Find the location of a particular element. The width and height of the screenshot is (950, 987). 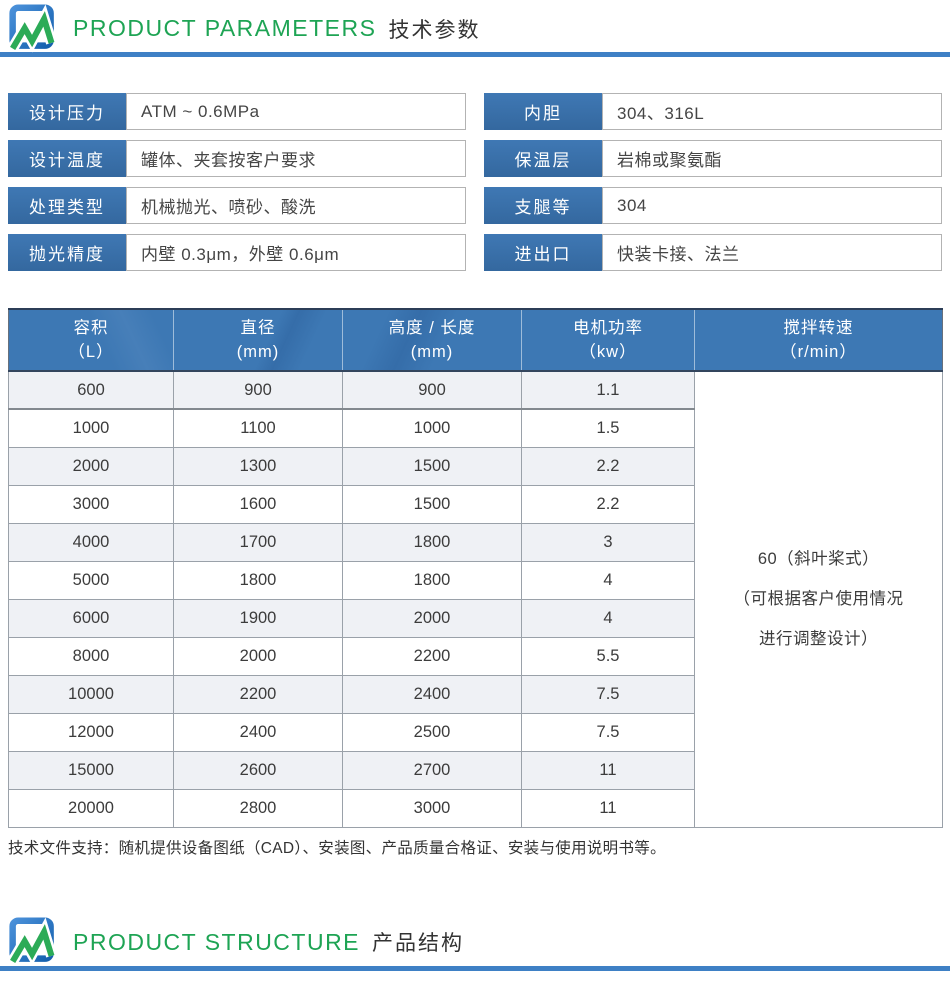

column-name: 搅拌转速 is located at coordinates (818, 328).